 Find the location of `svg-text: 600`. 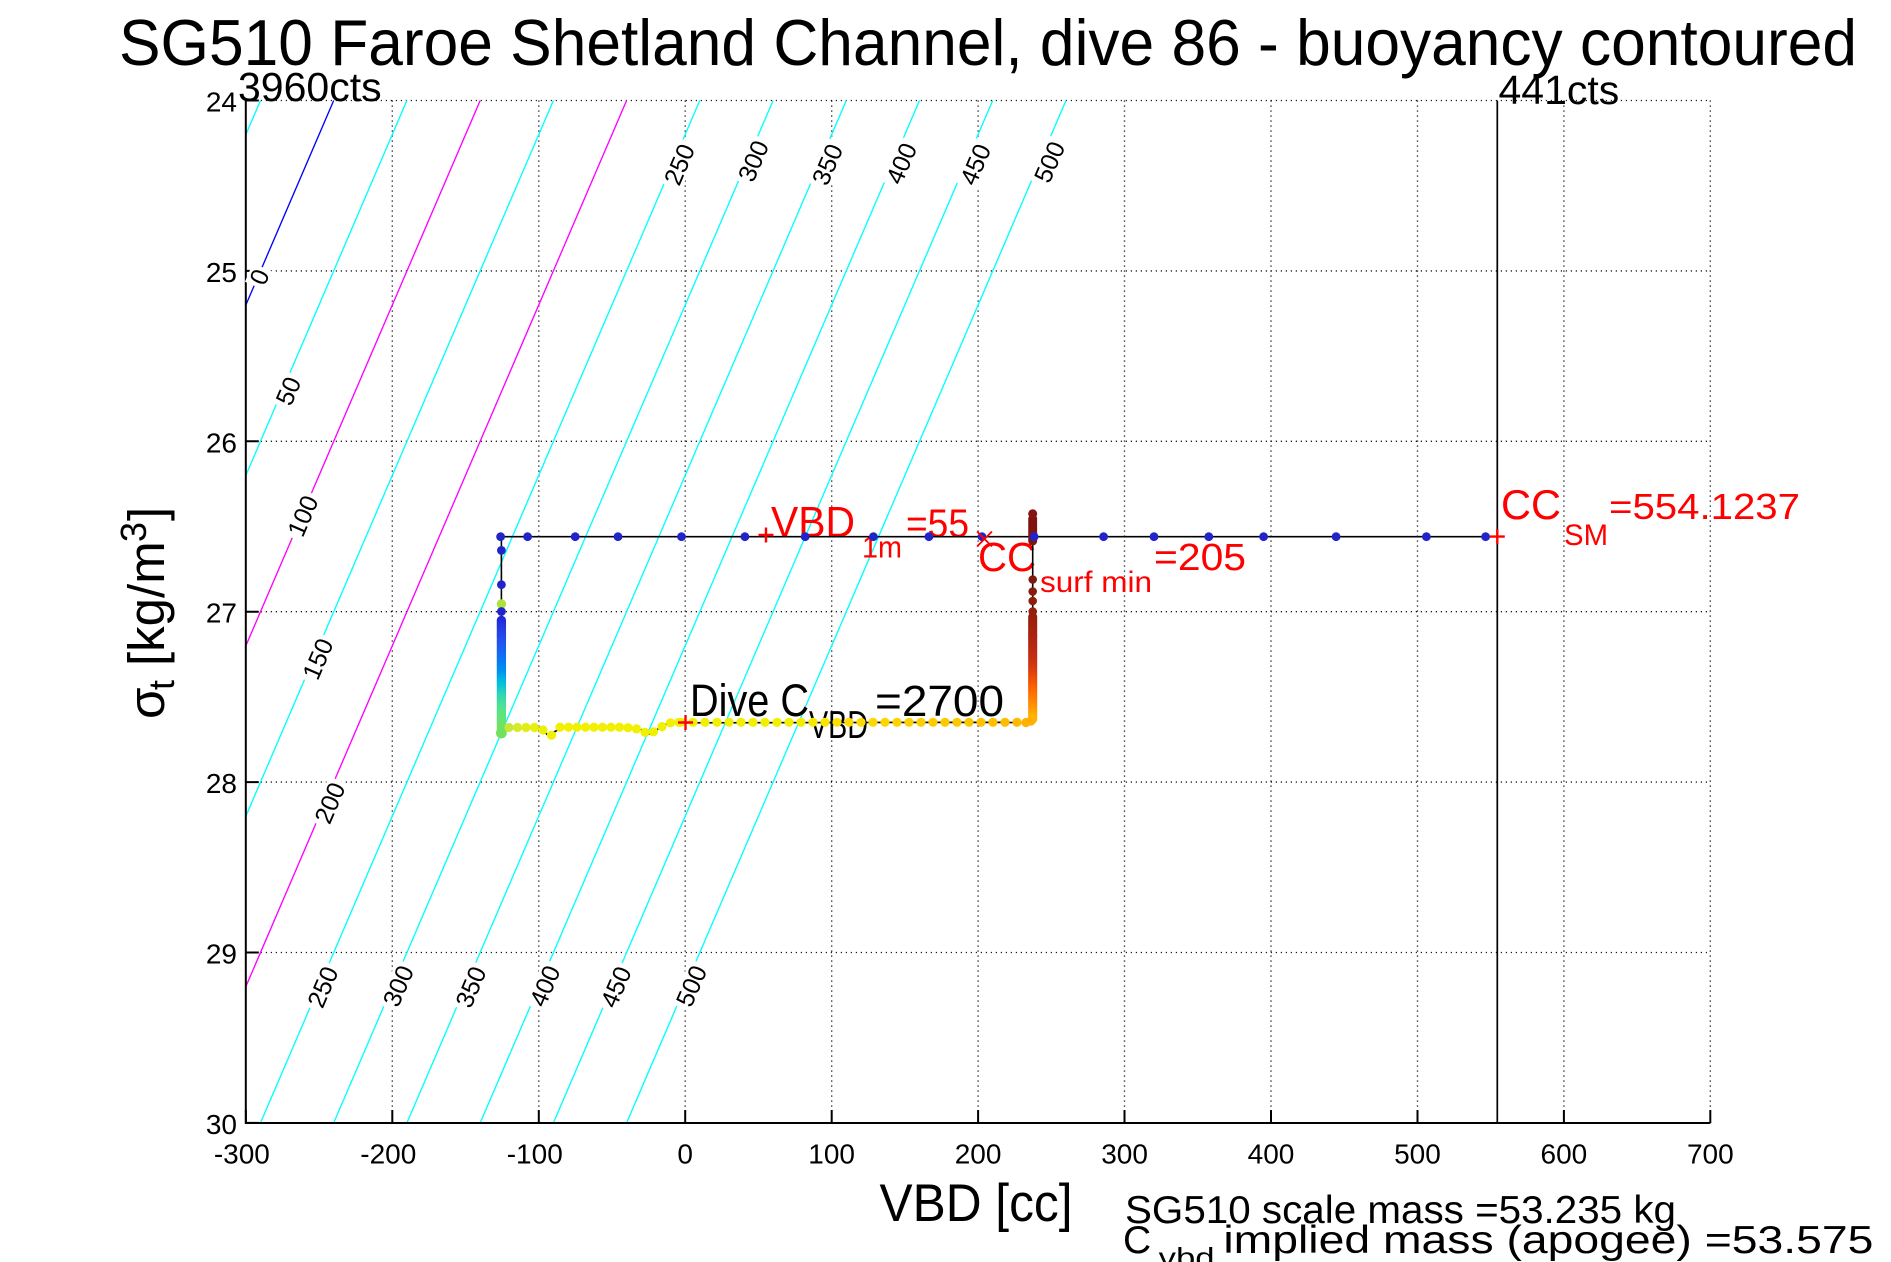

svg-text: 600 is located at coordinates (1564, 1154).